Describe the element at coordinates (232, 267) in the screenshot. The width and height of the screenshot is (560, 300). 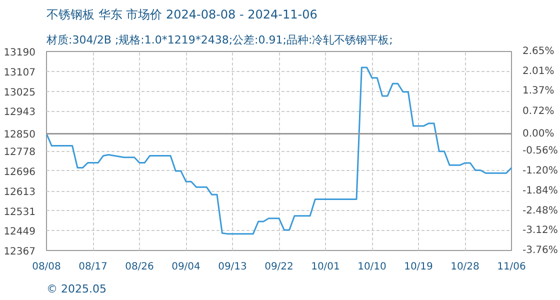
I see `x-tick-label: 09/13` at that location.